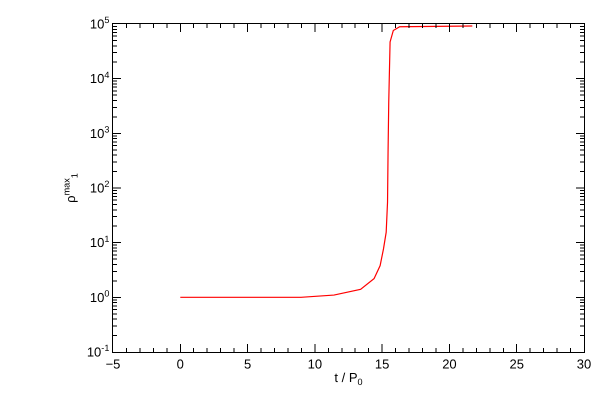  What do you see at coordinates (315, 364) in the screenshot?
I see `x-tick-label: 10` at bounding box center [315, 364].